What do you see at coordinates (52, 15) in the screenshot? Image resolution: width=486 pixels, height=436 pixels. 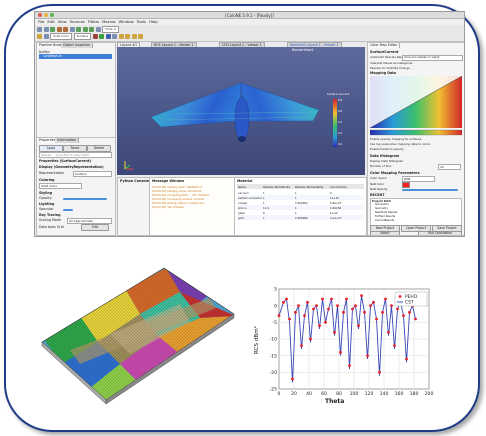 I see `maximize-window-icon` at bounding box center [52, 15].